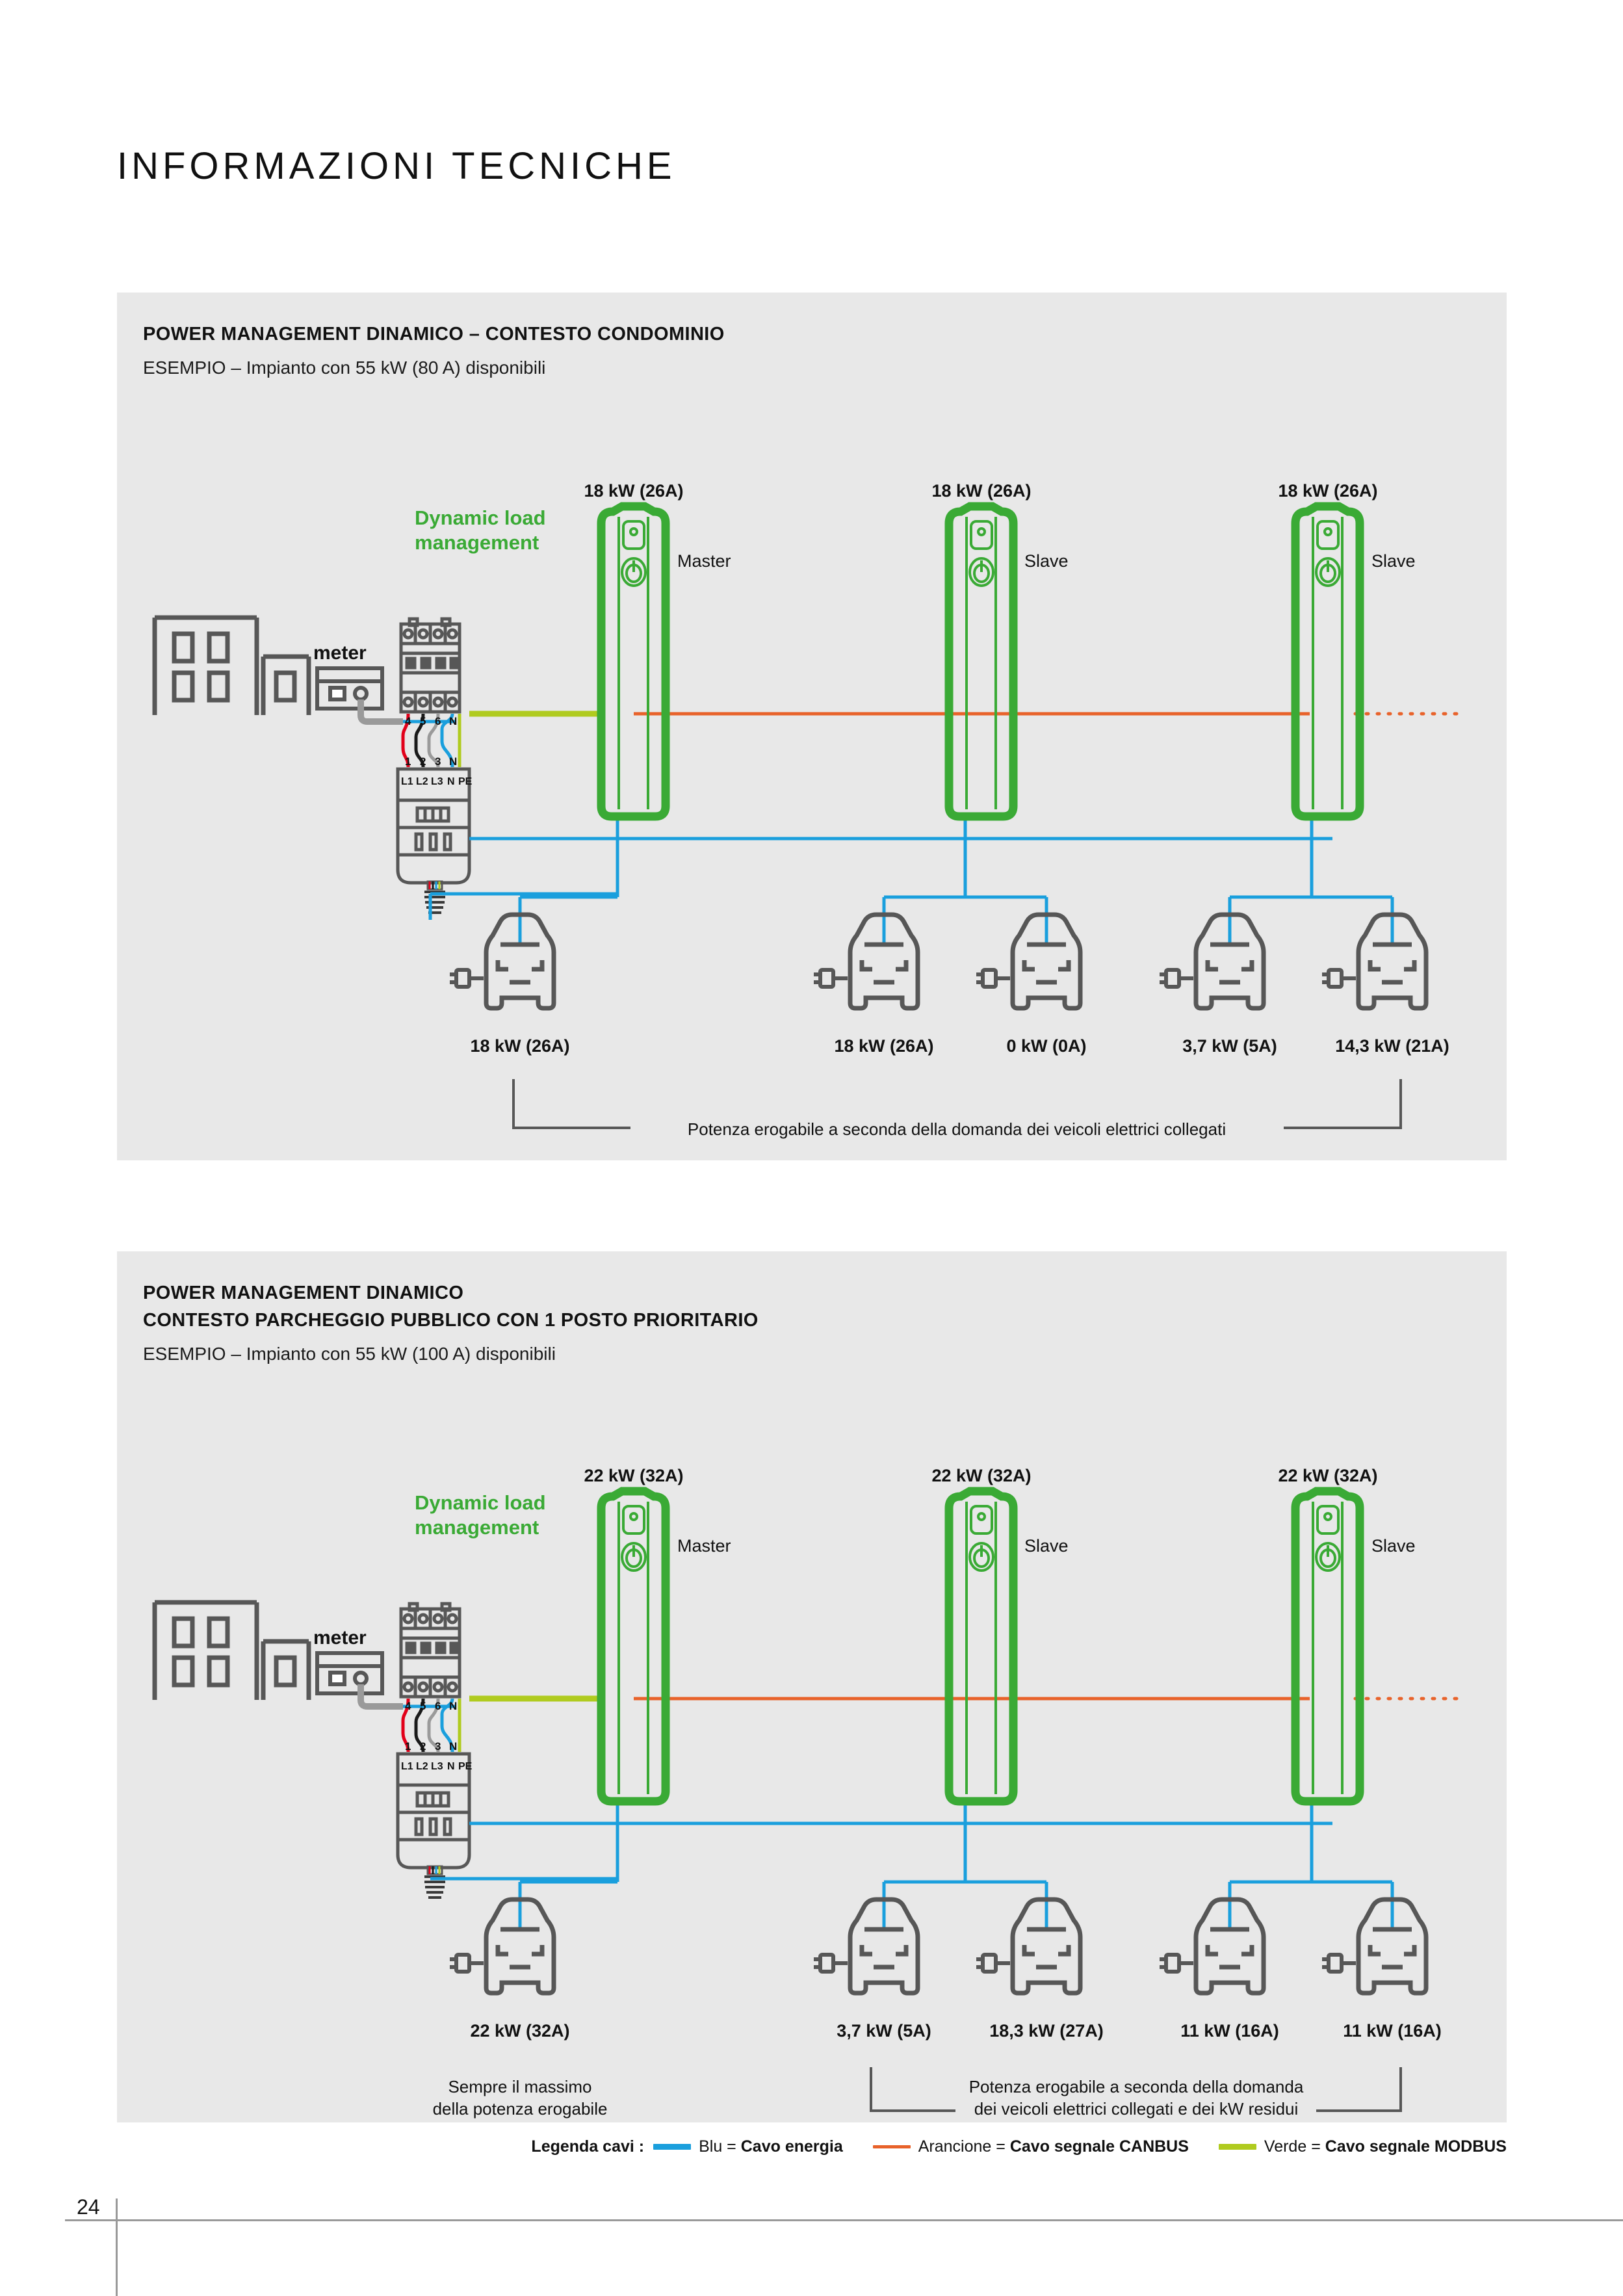 This screenshot has width=1623, height=2296. Describe the element at coordinates (1000, 2146) in the screenshot. I see `legend-sep-arancione: =` at that location.